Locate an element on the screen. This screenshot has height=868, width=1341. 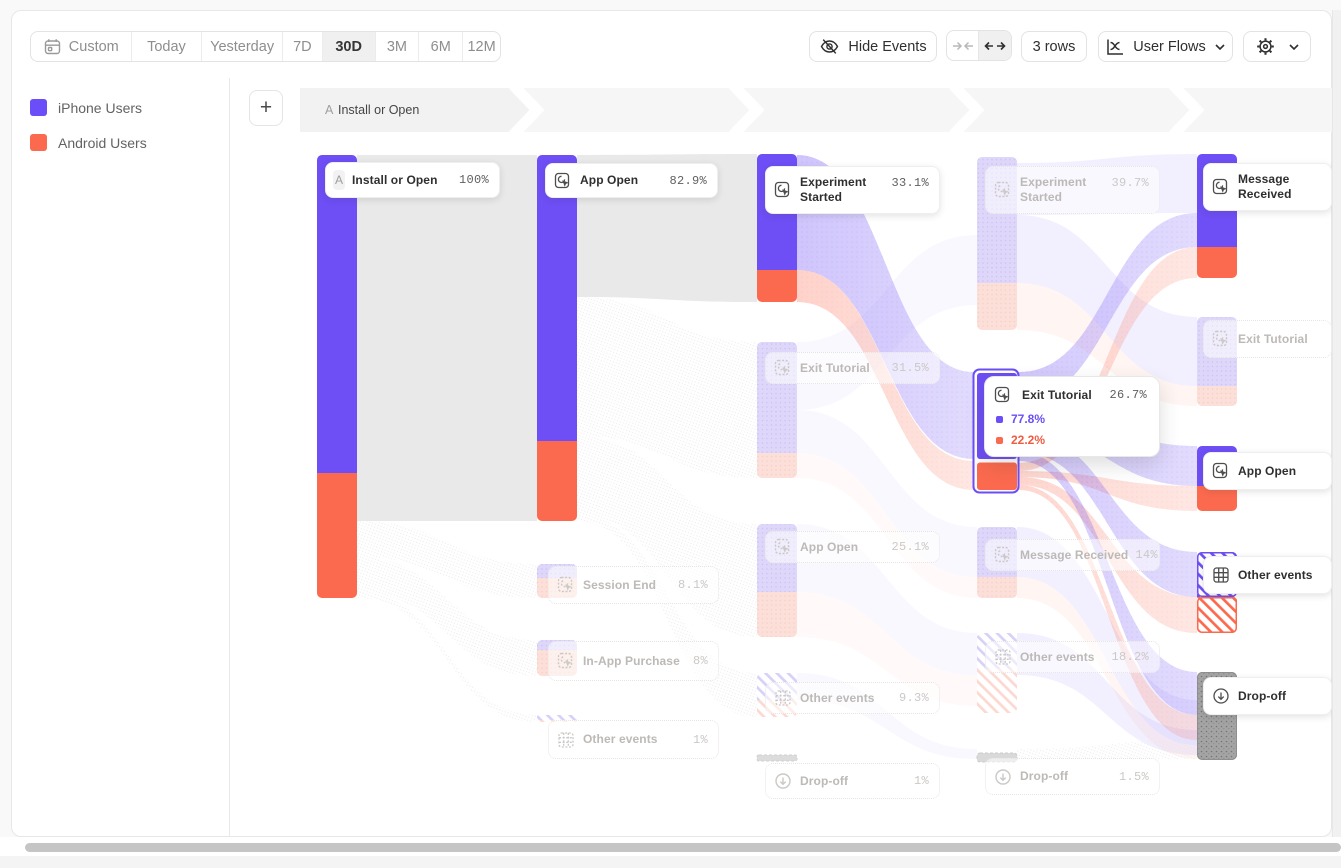
svg-text: A is located at coordinates (329, 110).